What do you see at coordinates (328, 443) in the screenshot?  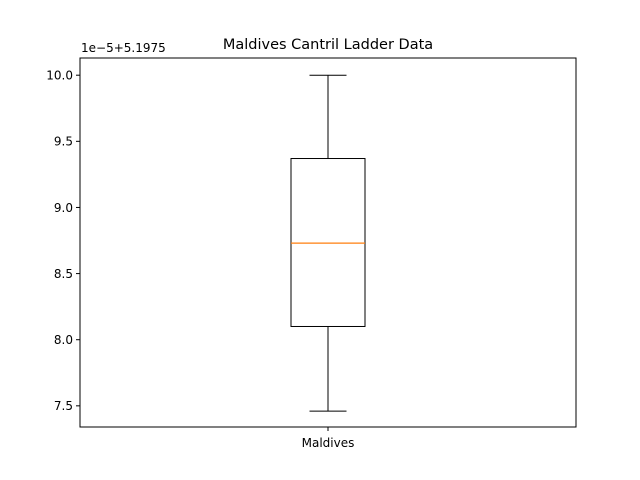 I see `x-tick-label: Maldives` at bounding box center [328, 443].